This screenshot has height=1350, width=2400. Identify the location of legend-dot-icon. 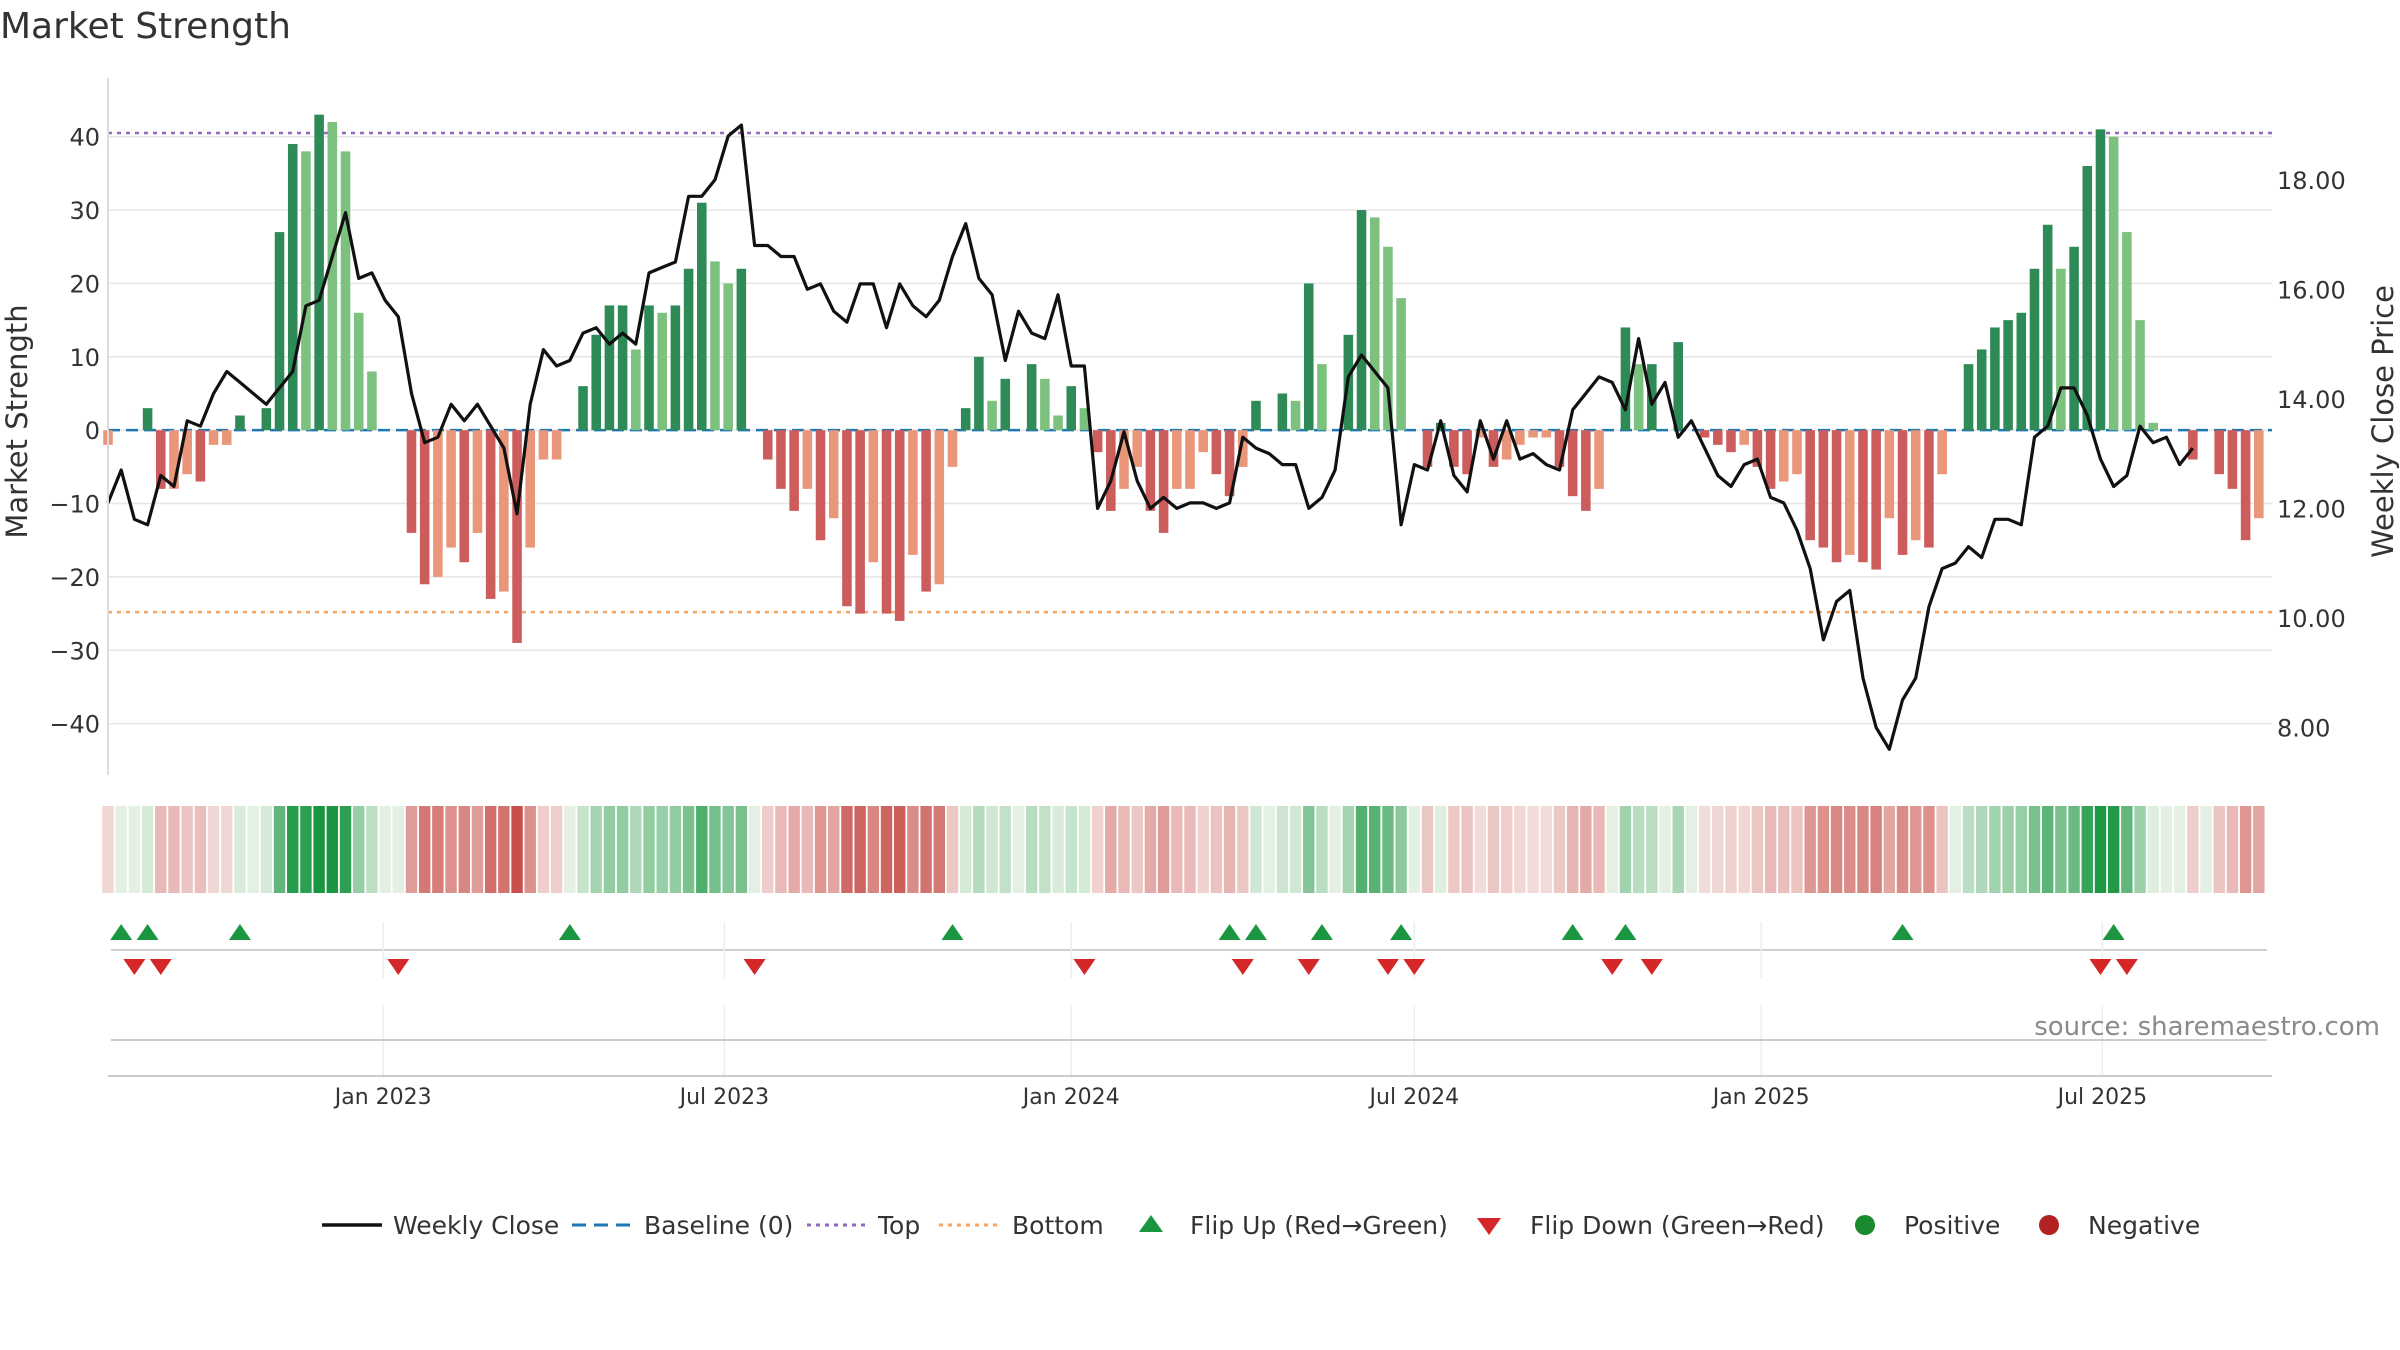
(2049, 1225).